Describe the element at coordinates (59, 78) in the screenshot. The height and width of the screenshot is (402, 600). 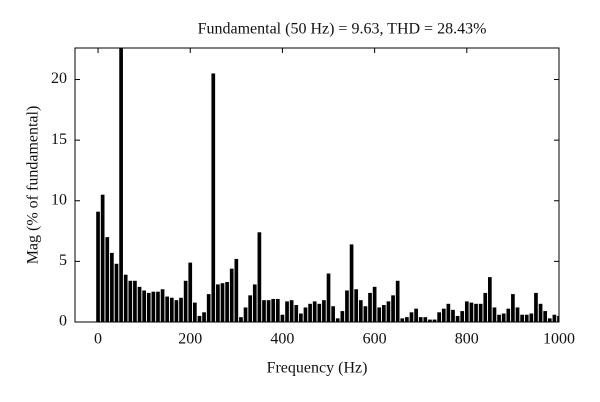
I see `y-tick-label: 20` at that location.